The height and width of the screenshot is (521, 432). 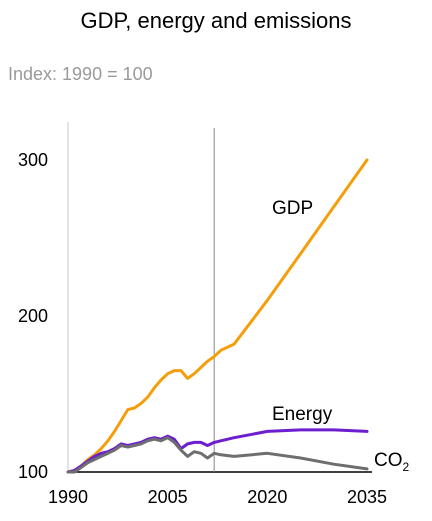 What do you see at coordinates (33, 316) in the screenshot?
I see `y-tick-label: 200` at bounding box center [33, 316].